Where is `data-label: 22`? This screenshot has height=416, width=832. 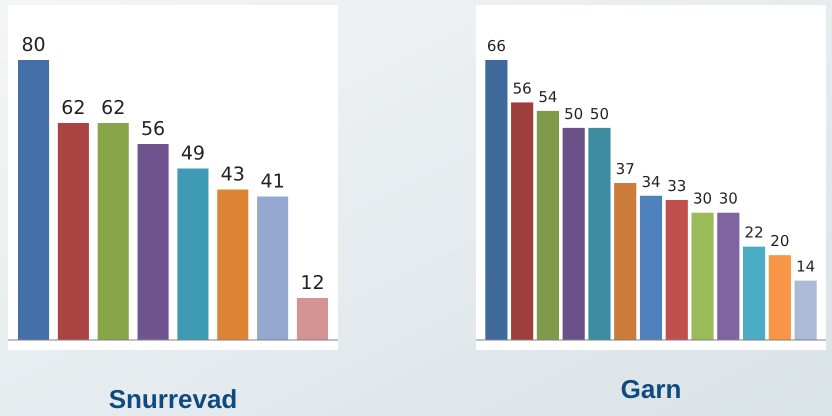
data-label: 22 is located at coordinates (754, 233).